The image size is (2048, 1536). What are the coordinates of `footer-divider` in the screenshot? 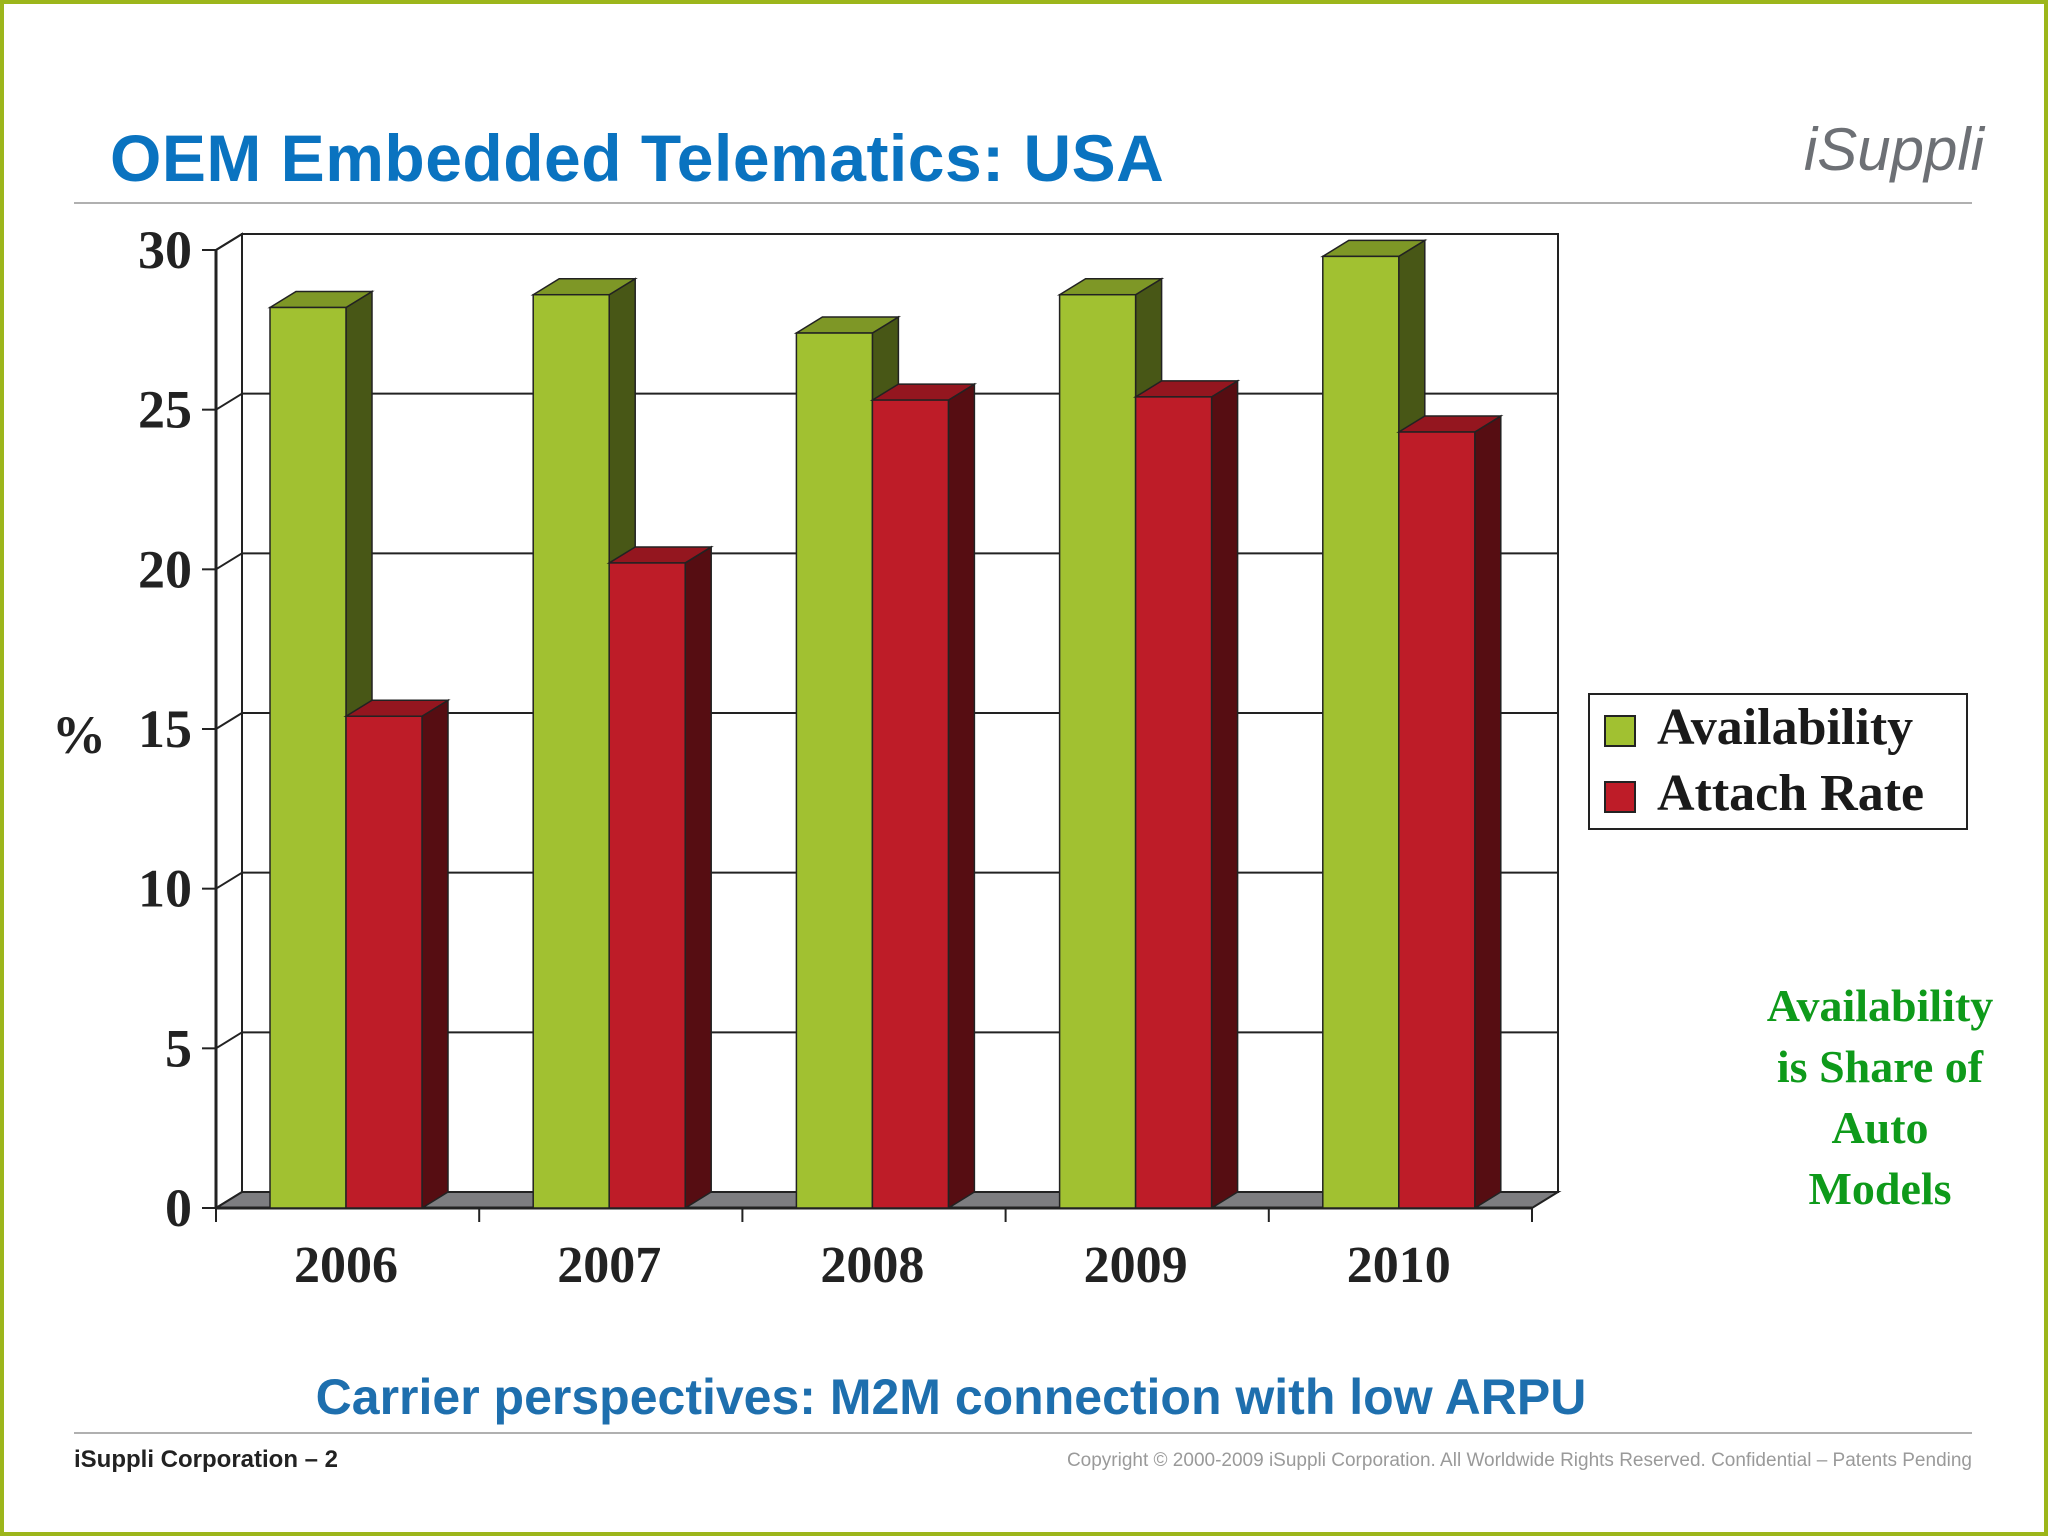 It's located at (1023, 1433).